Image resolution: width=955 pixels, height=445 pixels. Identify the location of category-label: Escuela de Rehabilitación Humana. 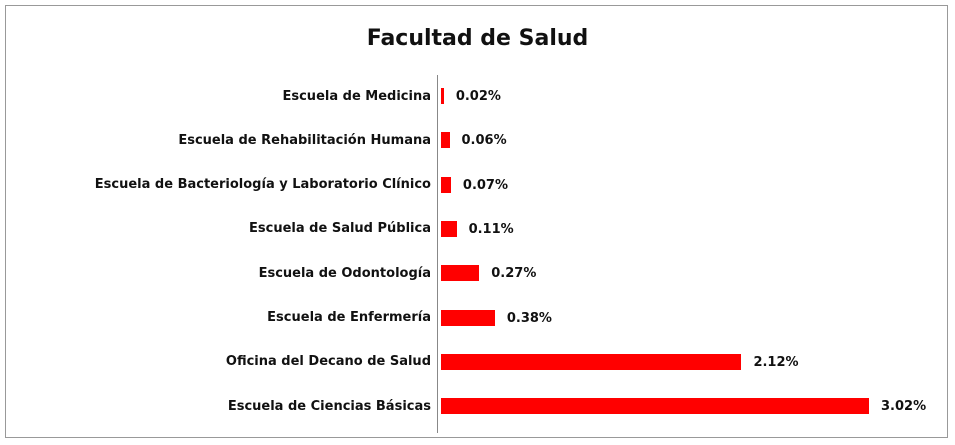
(304, 140).